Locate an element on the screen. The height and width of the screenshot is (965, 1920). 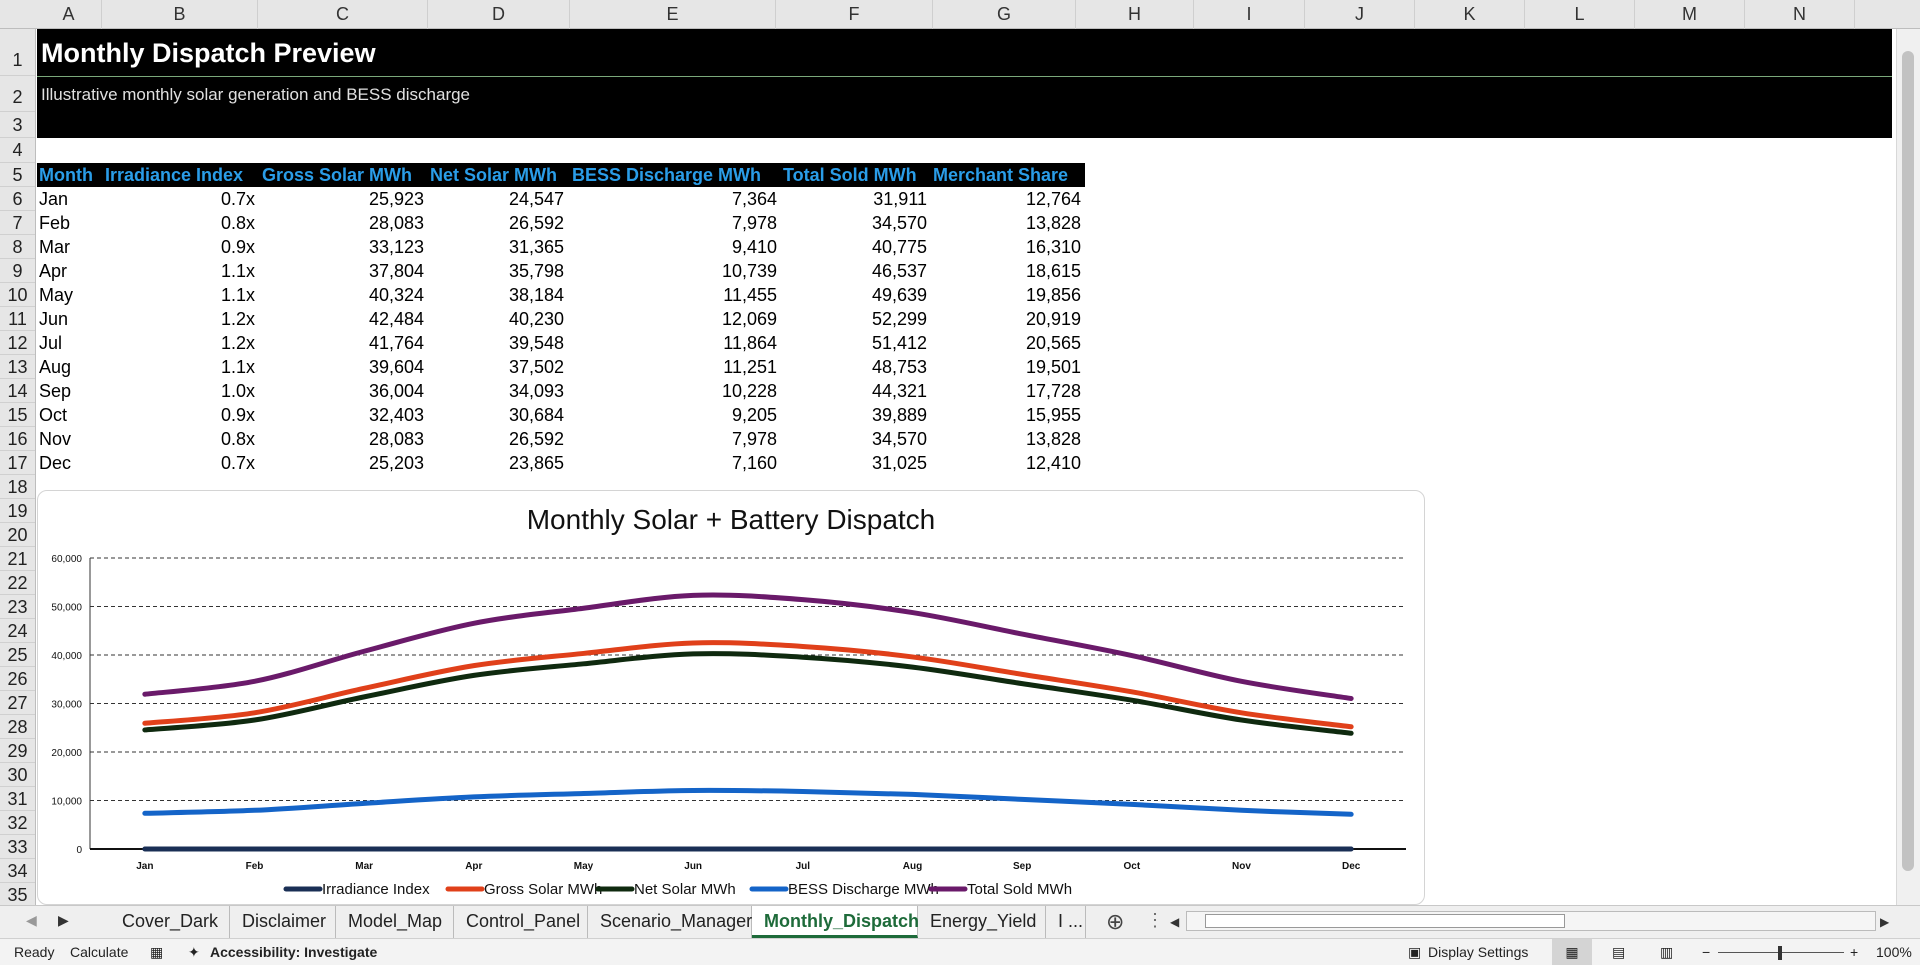
row-header-13: 13 is located at coordinates (17, 367).